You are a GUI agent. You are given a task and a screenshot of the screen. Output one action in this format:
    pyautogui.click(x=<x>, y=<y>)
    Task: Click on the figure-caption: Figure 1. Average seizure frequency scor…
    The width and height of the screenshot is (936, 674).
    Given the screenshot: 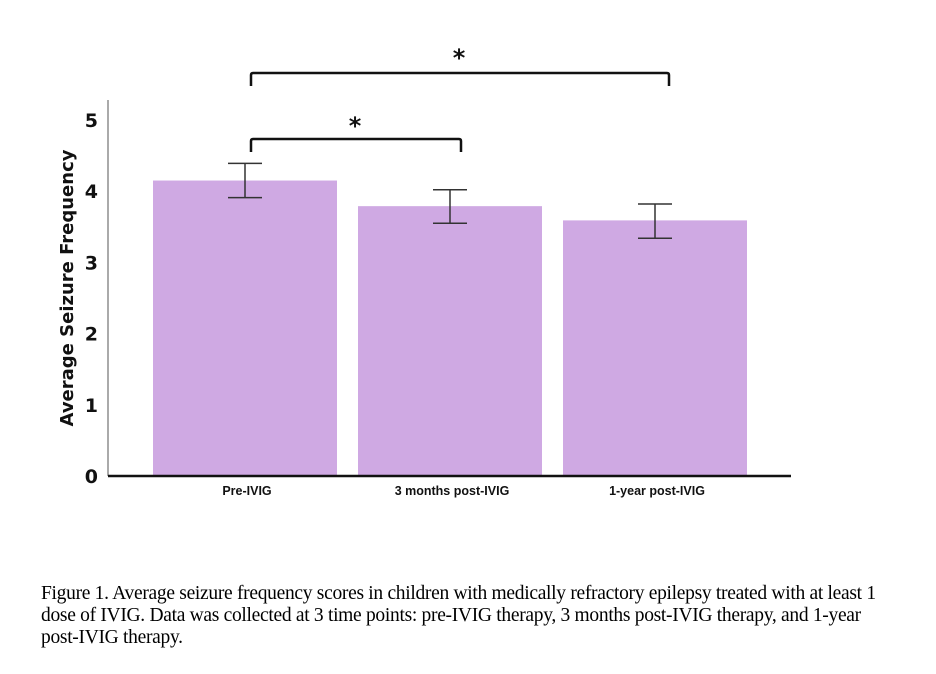 What is the action you would take?
    pyautogui.click(x=458, y=615)
    